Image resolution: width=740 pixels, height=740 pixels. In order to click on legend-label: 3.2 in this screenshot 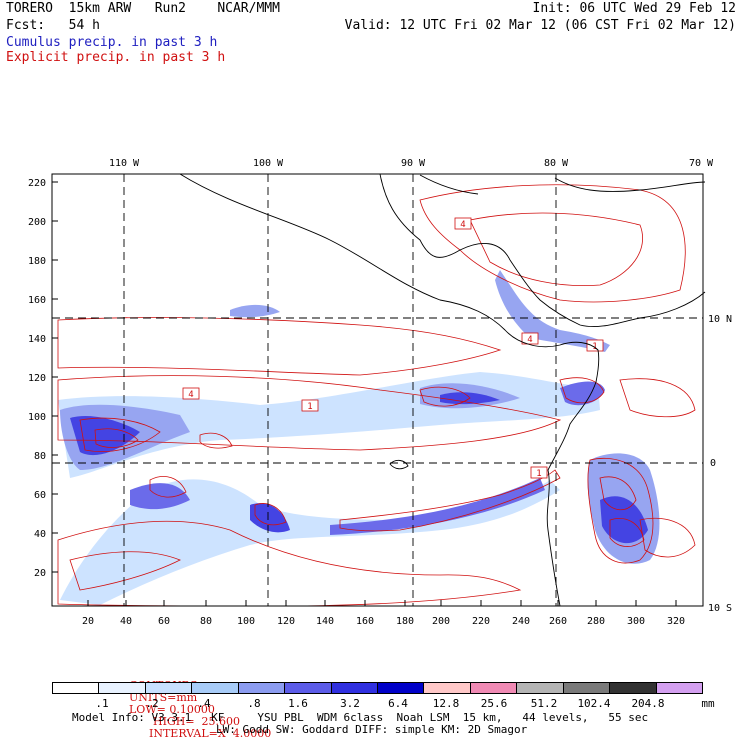, I will do `click(350, 703)`.